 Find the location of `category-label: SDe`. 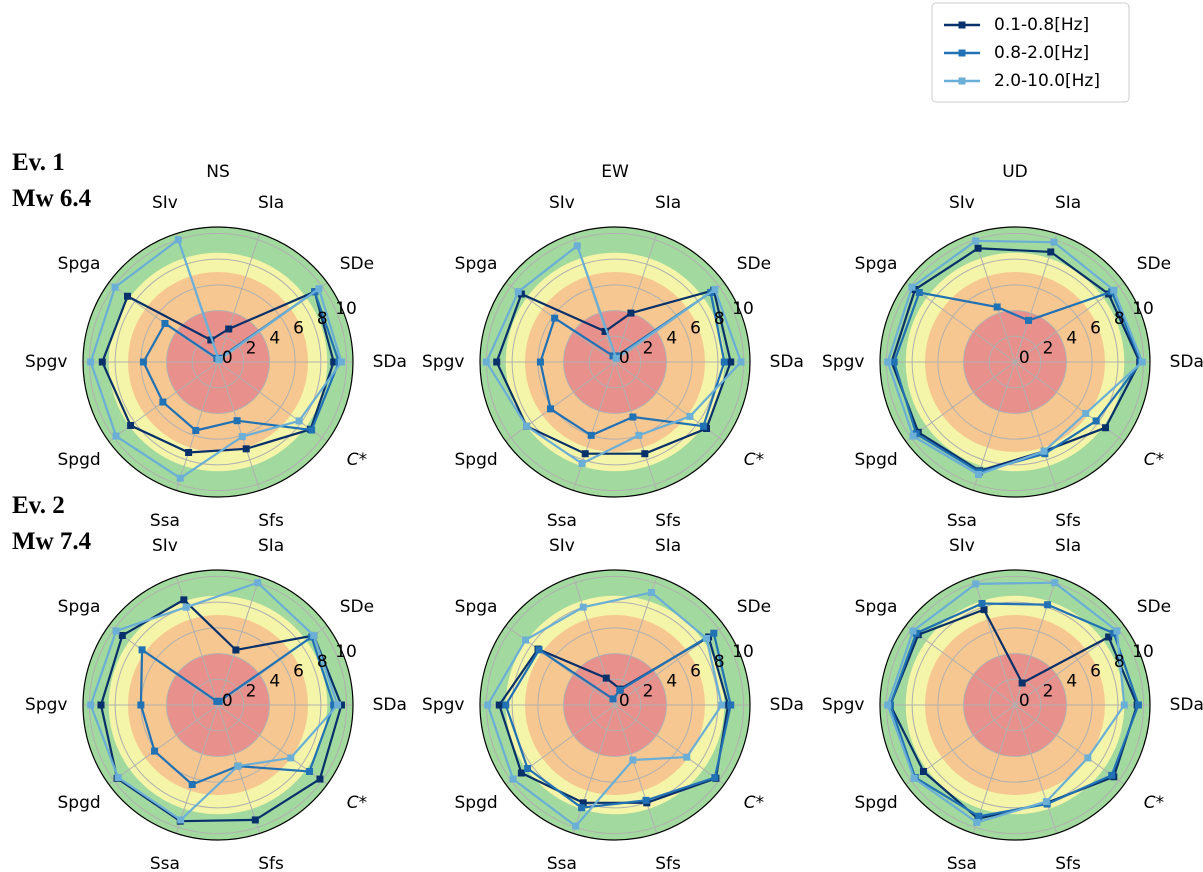

category-label: SDe is located at coordinates (754, 607).